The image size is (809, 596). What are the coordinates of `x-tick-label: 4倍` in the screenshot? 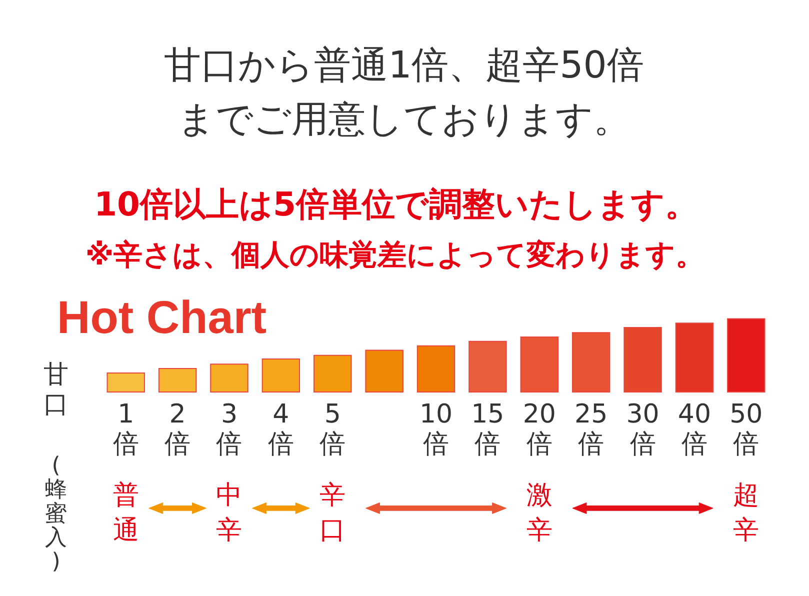 It's located at (281, 430).